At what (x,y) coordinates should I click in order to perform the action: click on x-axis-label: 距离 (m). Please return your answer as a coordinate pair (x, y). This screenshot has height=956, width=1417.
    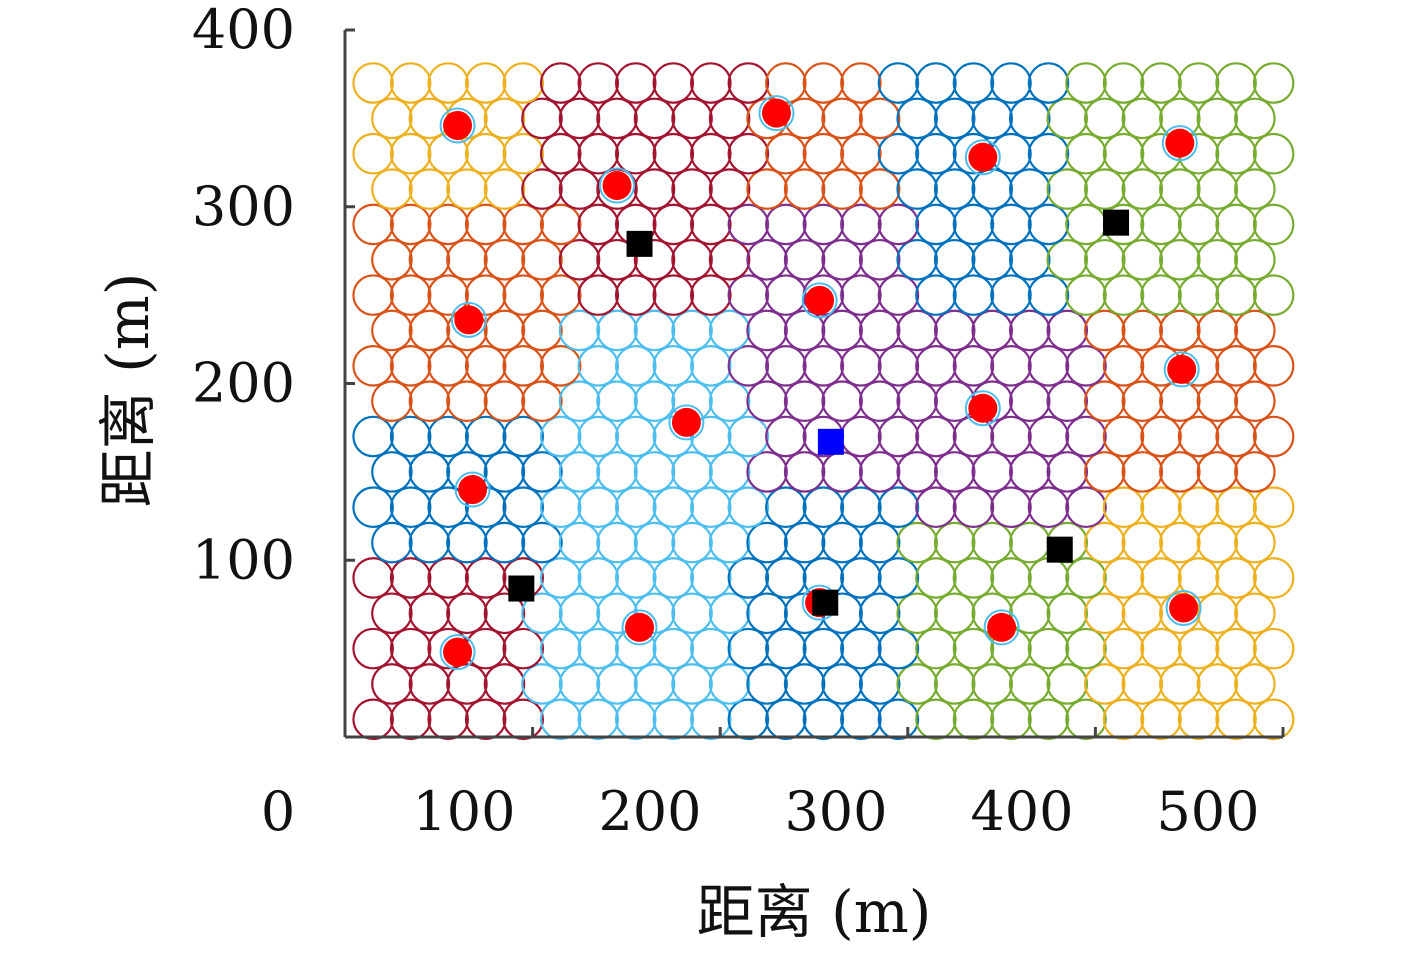
    Looking at the image, I should click on (814, 912).